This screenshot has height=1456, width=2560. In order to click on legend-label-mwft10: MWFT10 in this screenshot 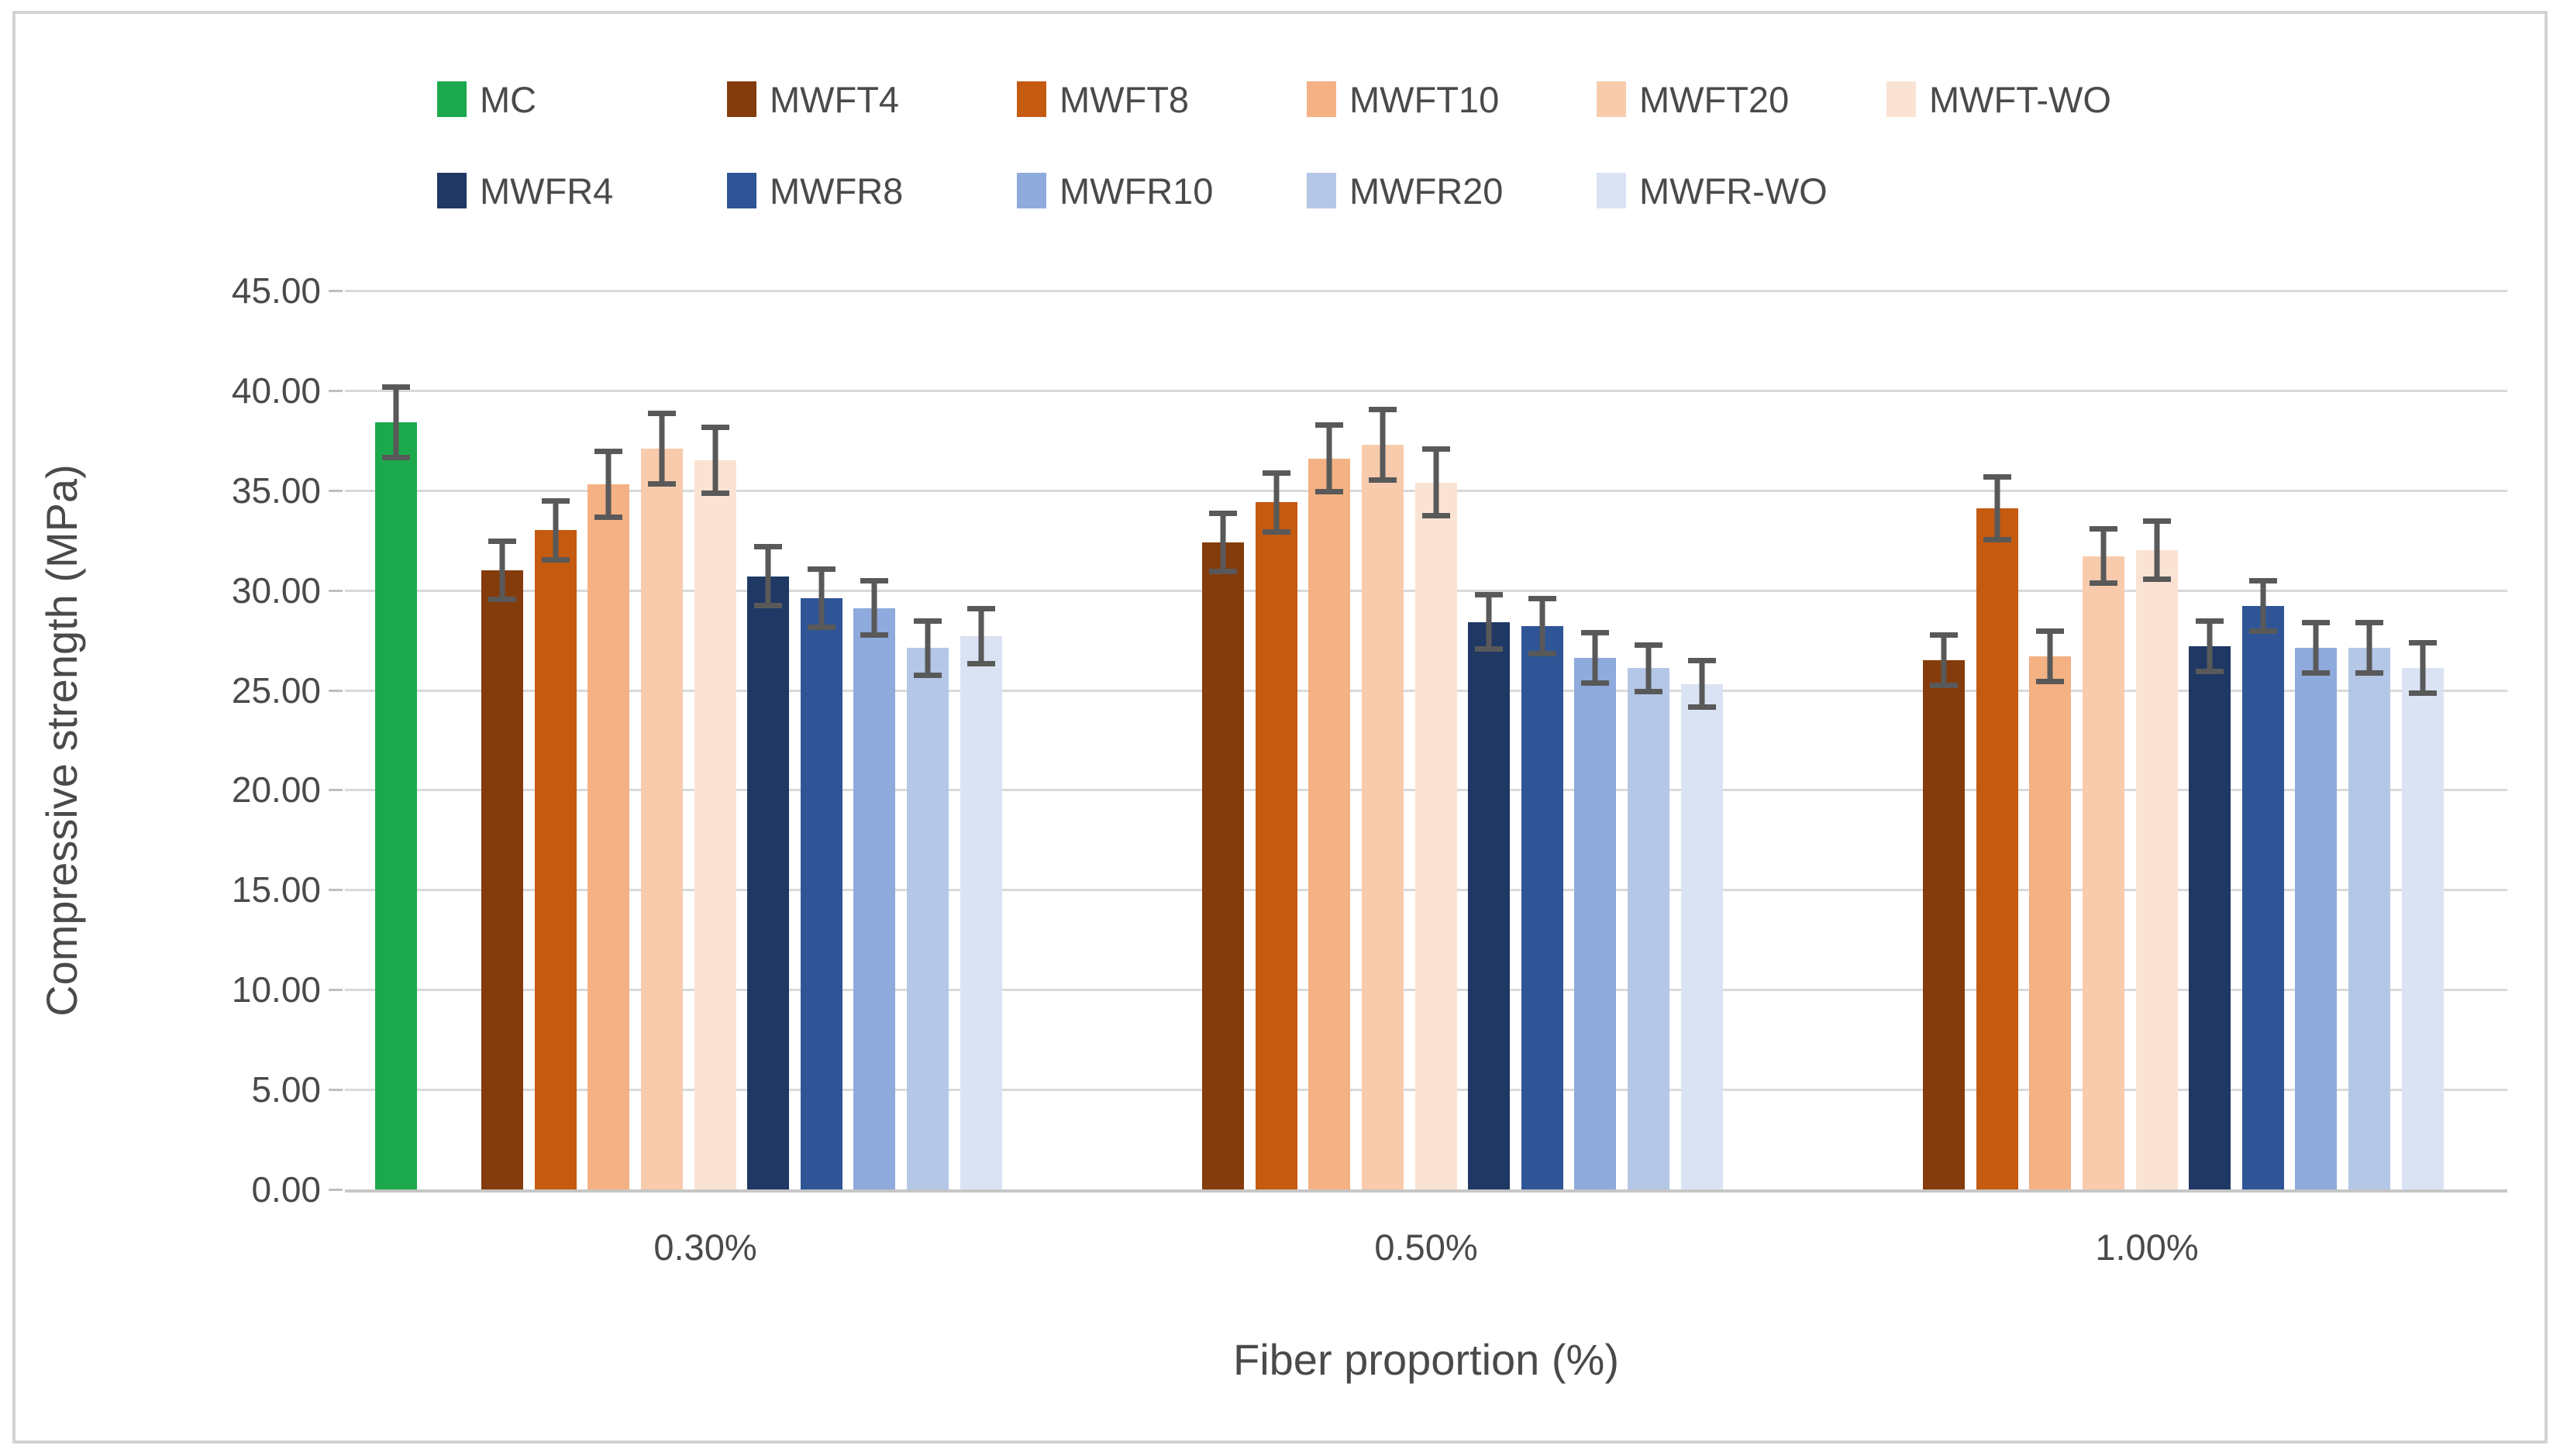, I will do `click(1424, 99)`.